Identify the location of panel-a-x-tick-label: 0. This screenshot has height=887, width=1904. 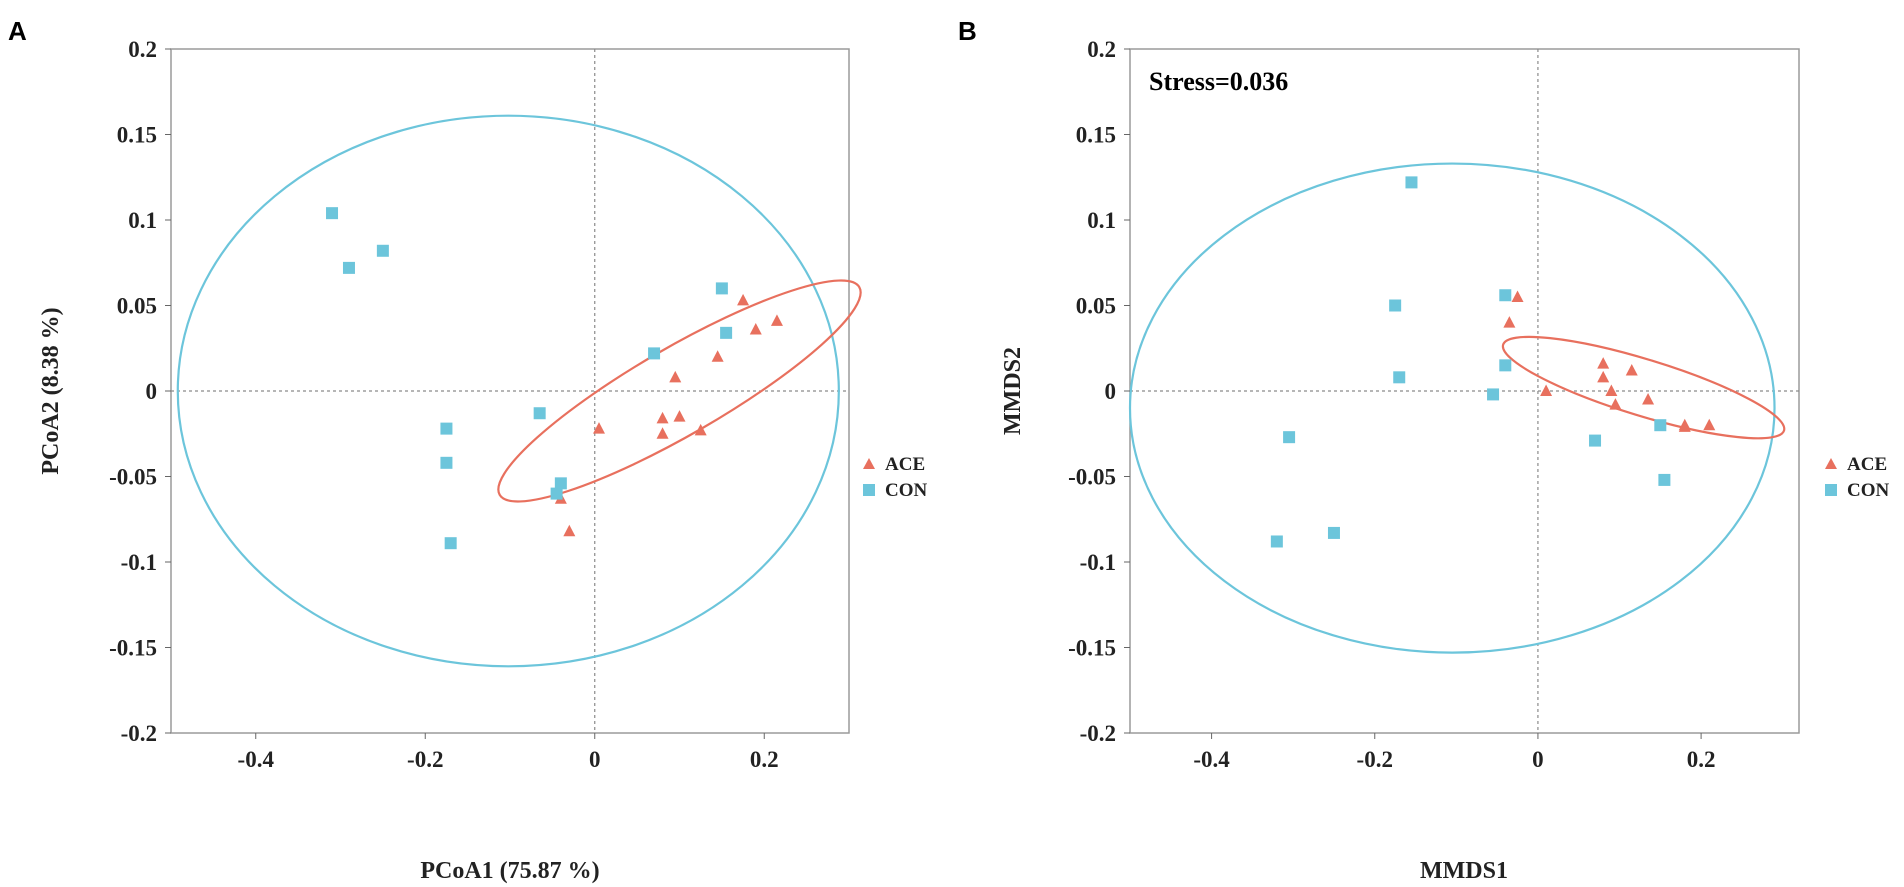
(595, 759).